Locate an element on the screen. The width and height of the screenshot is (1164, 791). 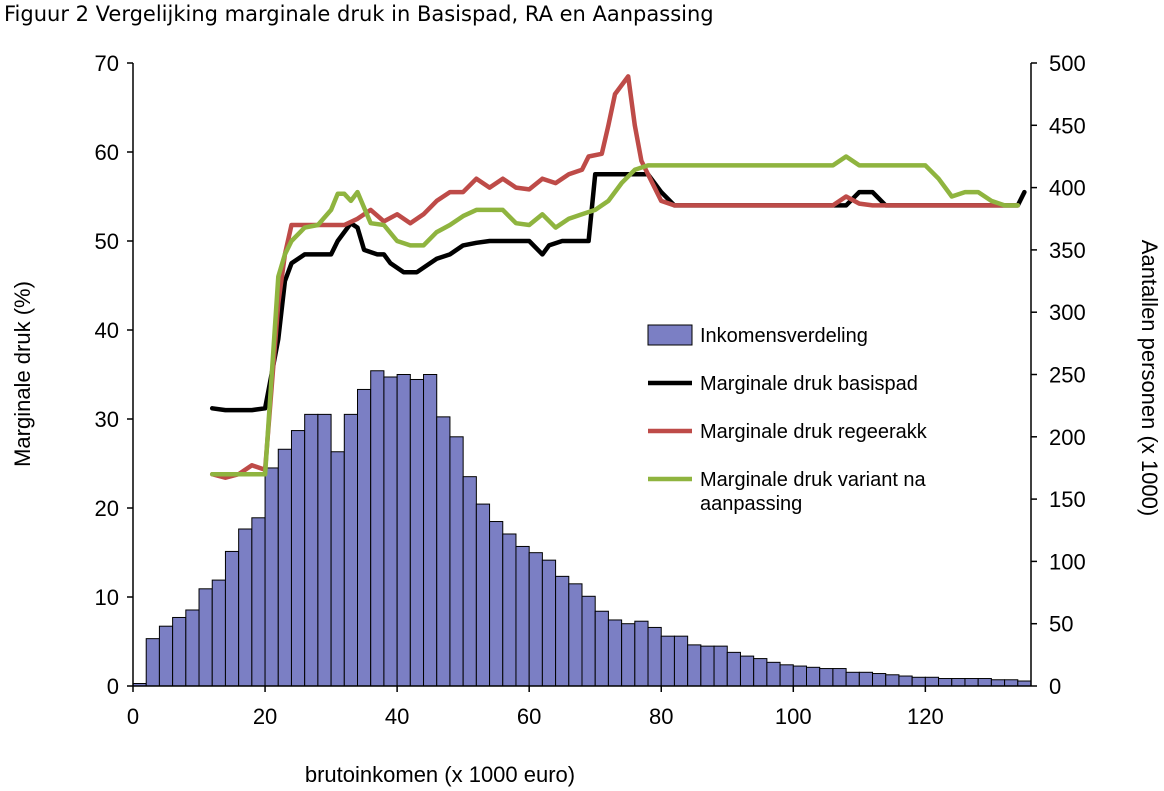
y-right-tick-label: 500 is located at coordinates (1067, 63).